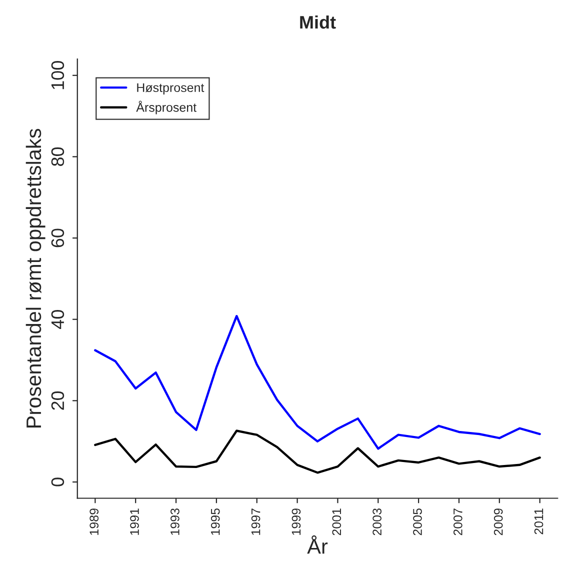  Describe the element at coordinates (337, 522) in the screenshot. I see `x-tick-label: 2001` at that location.